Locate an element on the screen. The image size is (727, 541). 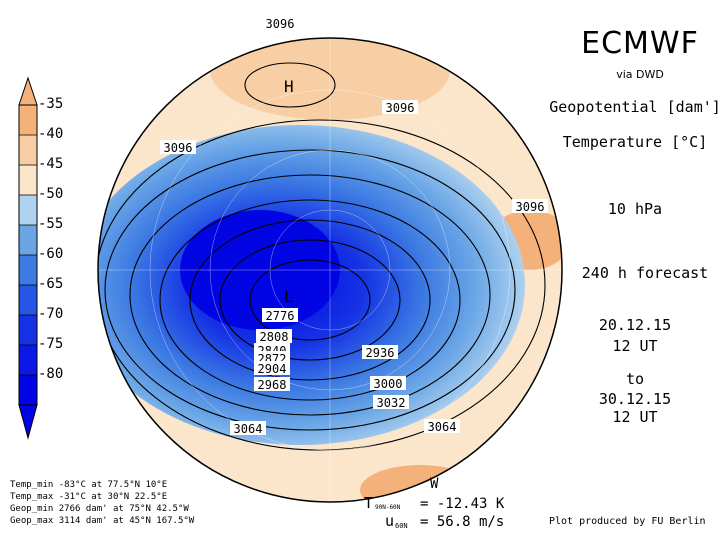
t-index-symbol: T is located at coordinates (369, 503).